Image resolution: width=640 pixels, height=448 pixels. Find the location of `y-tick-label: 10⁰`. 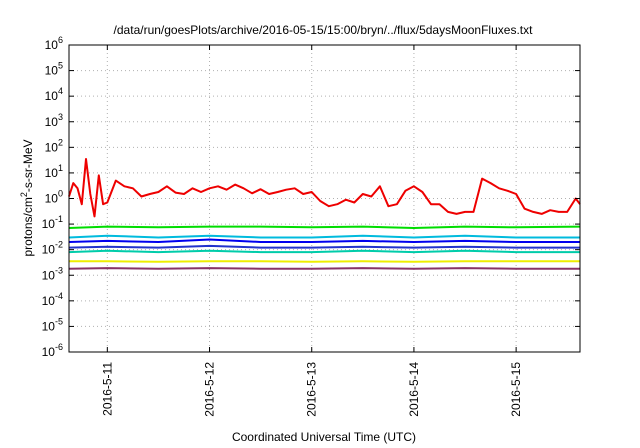

y-tick-label: 10⁰ is located at coordinates (54, 197).